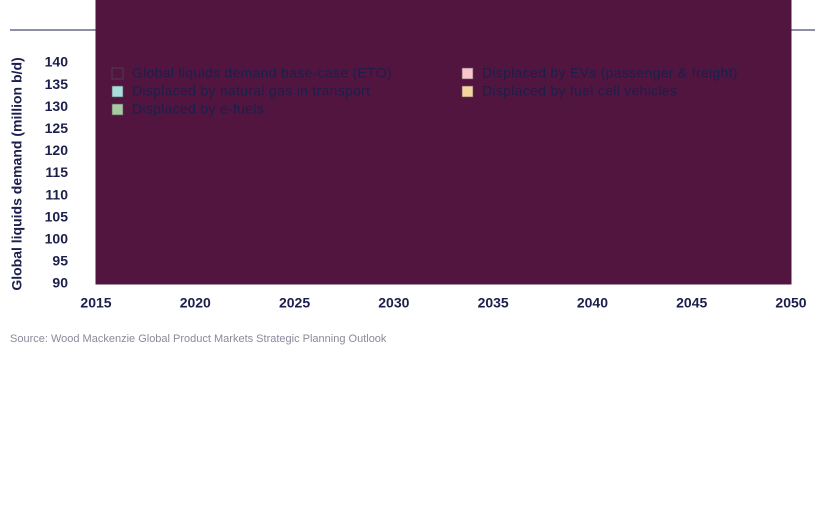 The width and height of the screenshot is (823, 520). I want to click on y-tick-label: 130, so click(57, 106).